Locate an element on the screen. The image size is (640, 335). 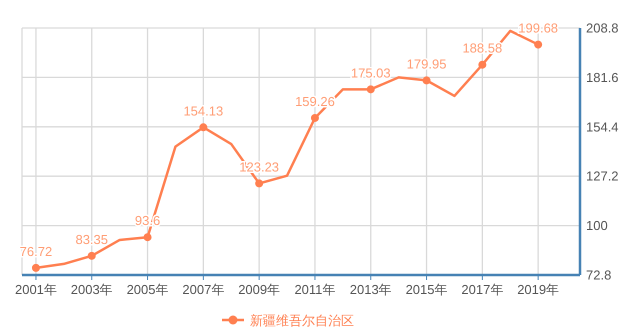
y-tick-label: 127.2 is located at coordinates (602, 176).